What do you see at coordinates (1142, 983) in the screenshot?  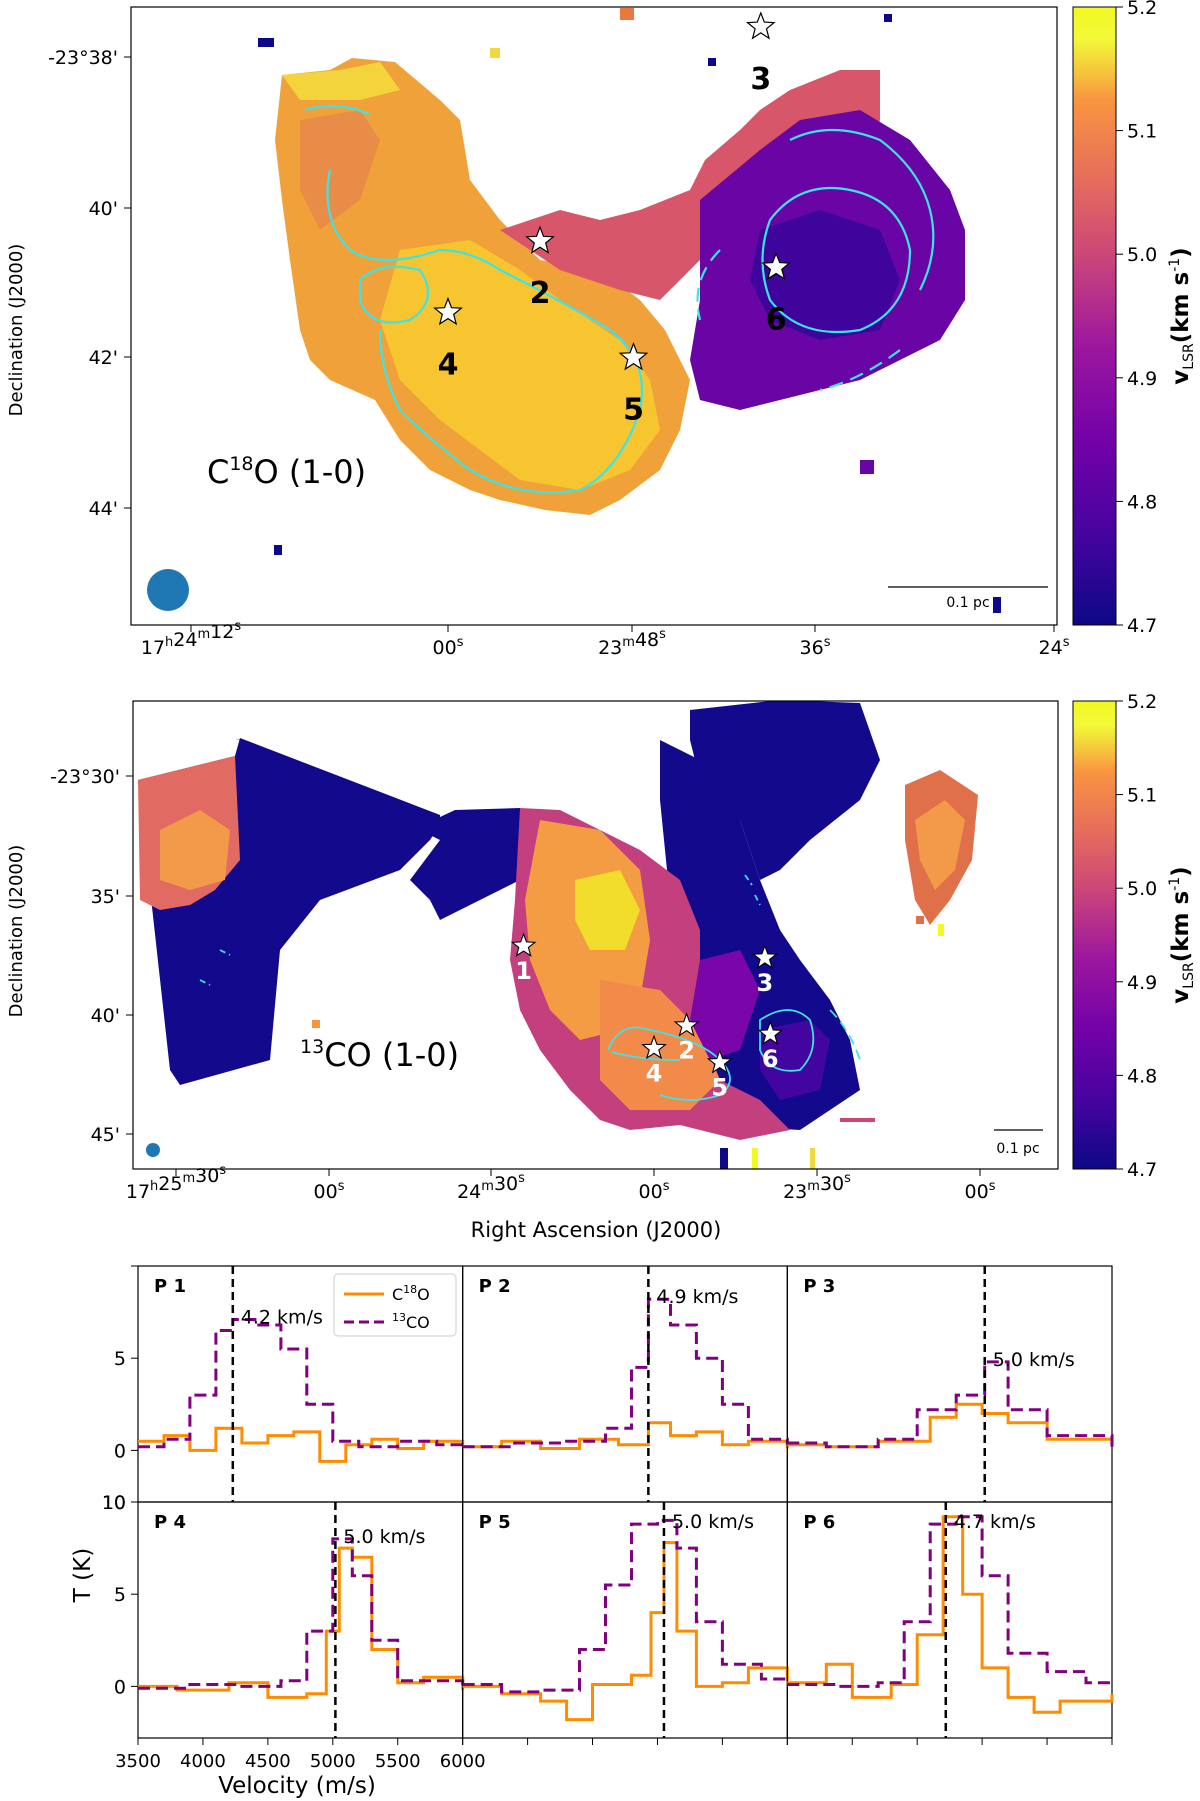 I see `colorbar-tick-label: 4.9` at bounding box center [1142, 983].